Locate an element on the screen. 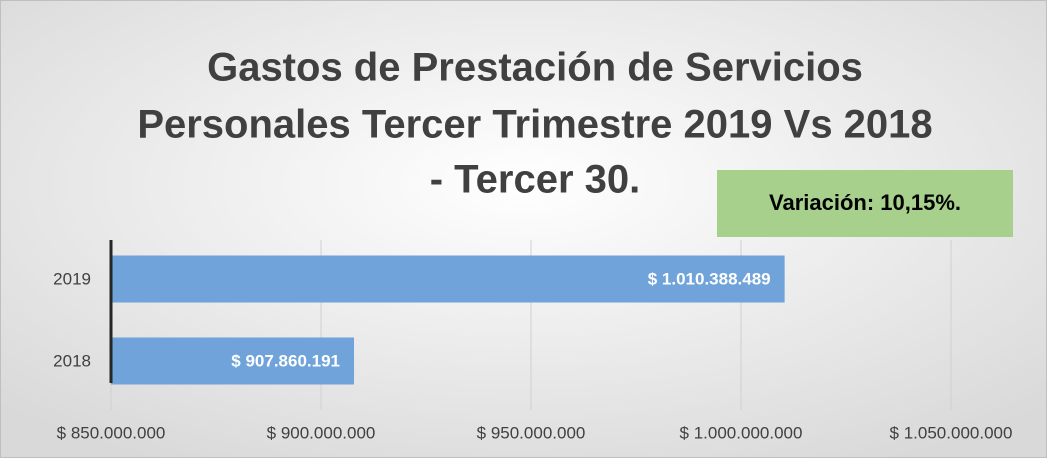 This screenshot has width=1047, height=458. chart-title: Personales Tercer Trimestre 2019 Vs 2018 is located at coordinates (534, 125).